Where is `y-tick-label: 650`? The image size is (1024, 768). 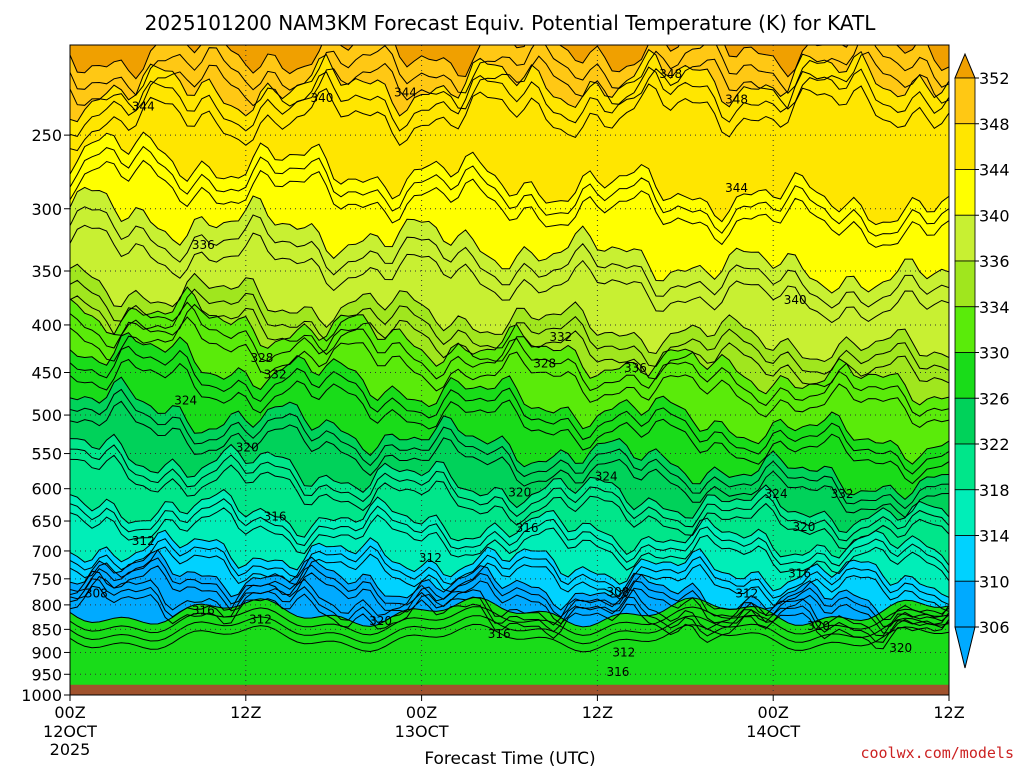 y-tick-label: 650 is located at coordinates (46, 521).